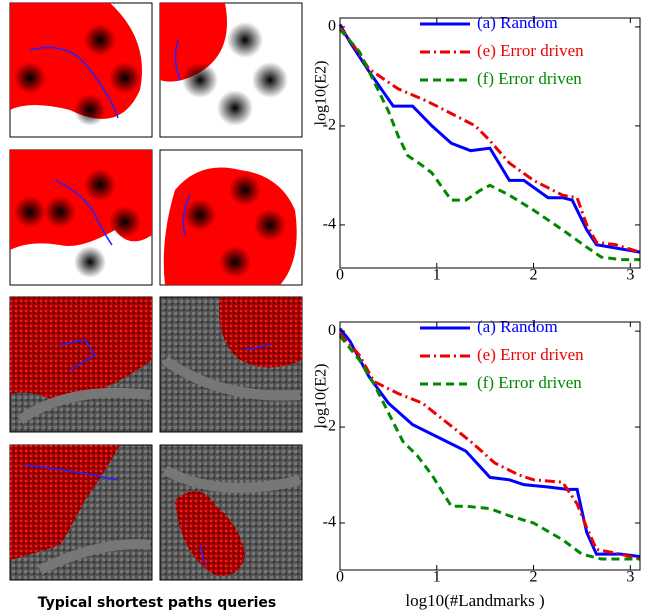 This screenshot has width=662, height=616. Describe the element at coordinates (474, 600) in the screenshot. I see `x-axis-label: log10(#Landmarks )` at that location.